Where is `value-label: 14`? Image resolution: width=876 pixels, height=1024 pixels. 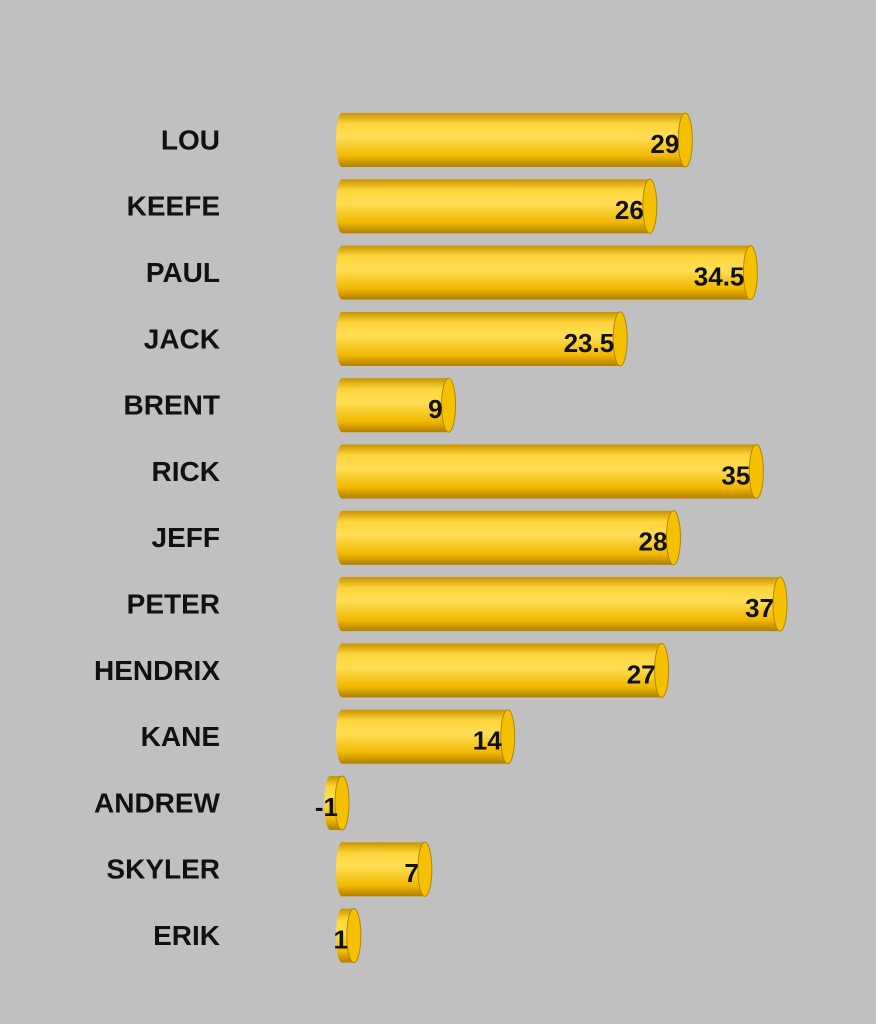
value-label: 14 is located at coordinates (487, 741).